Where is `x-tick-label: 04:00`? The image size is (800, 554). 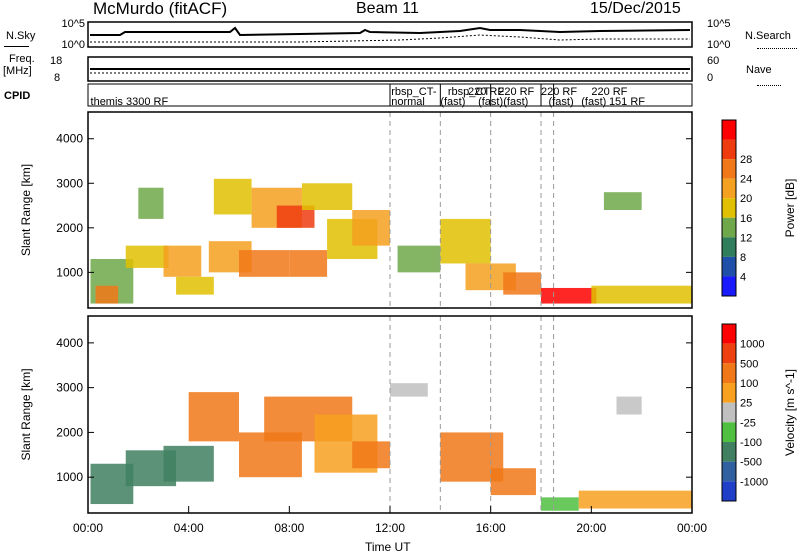 x-tick-label: 04:00 is located at coordinates (189, 528).